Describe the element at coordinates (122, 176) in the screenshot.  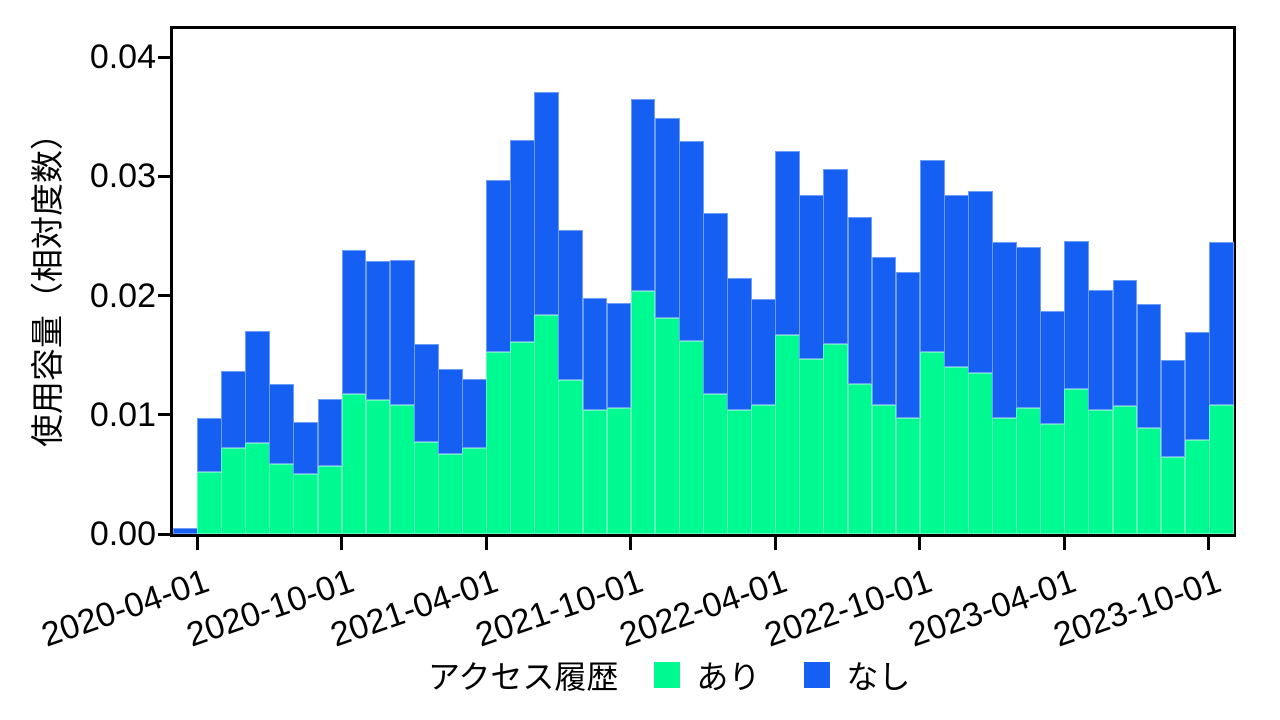
I see `y-tick-label-0.03: 0.03` at that location.